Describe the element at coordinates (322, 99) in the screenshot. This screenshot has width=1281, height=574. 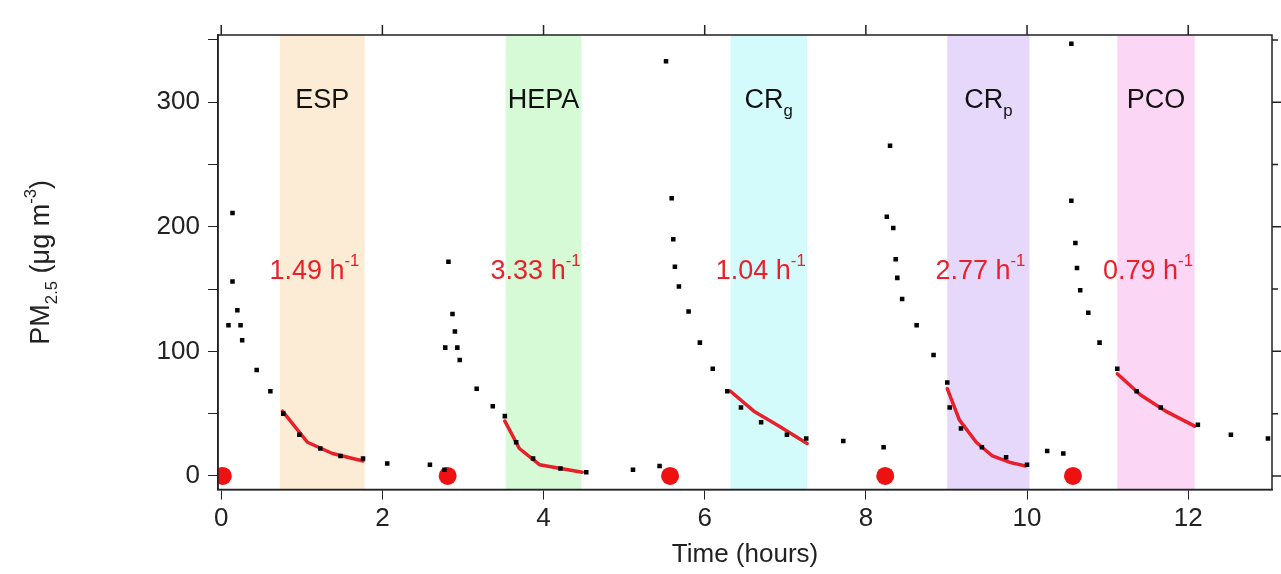
I see `band-label: ESP` at that location.